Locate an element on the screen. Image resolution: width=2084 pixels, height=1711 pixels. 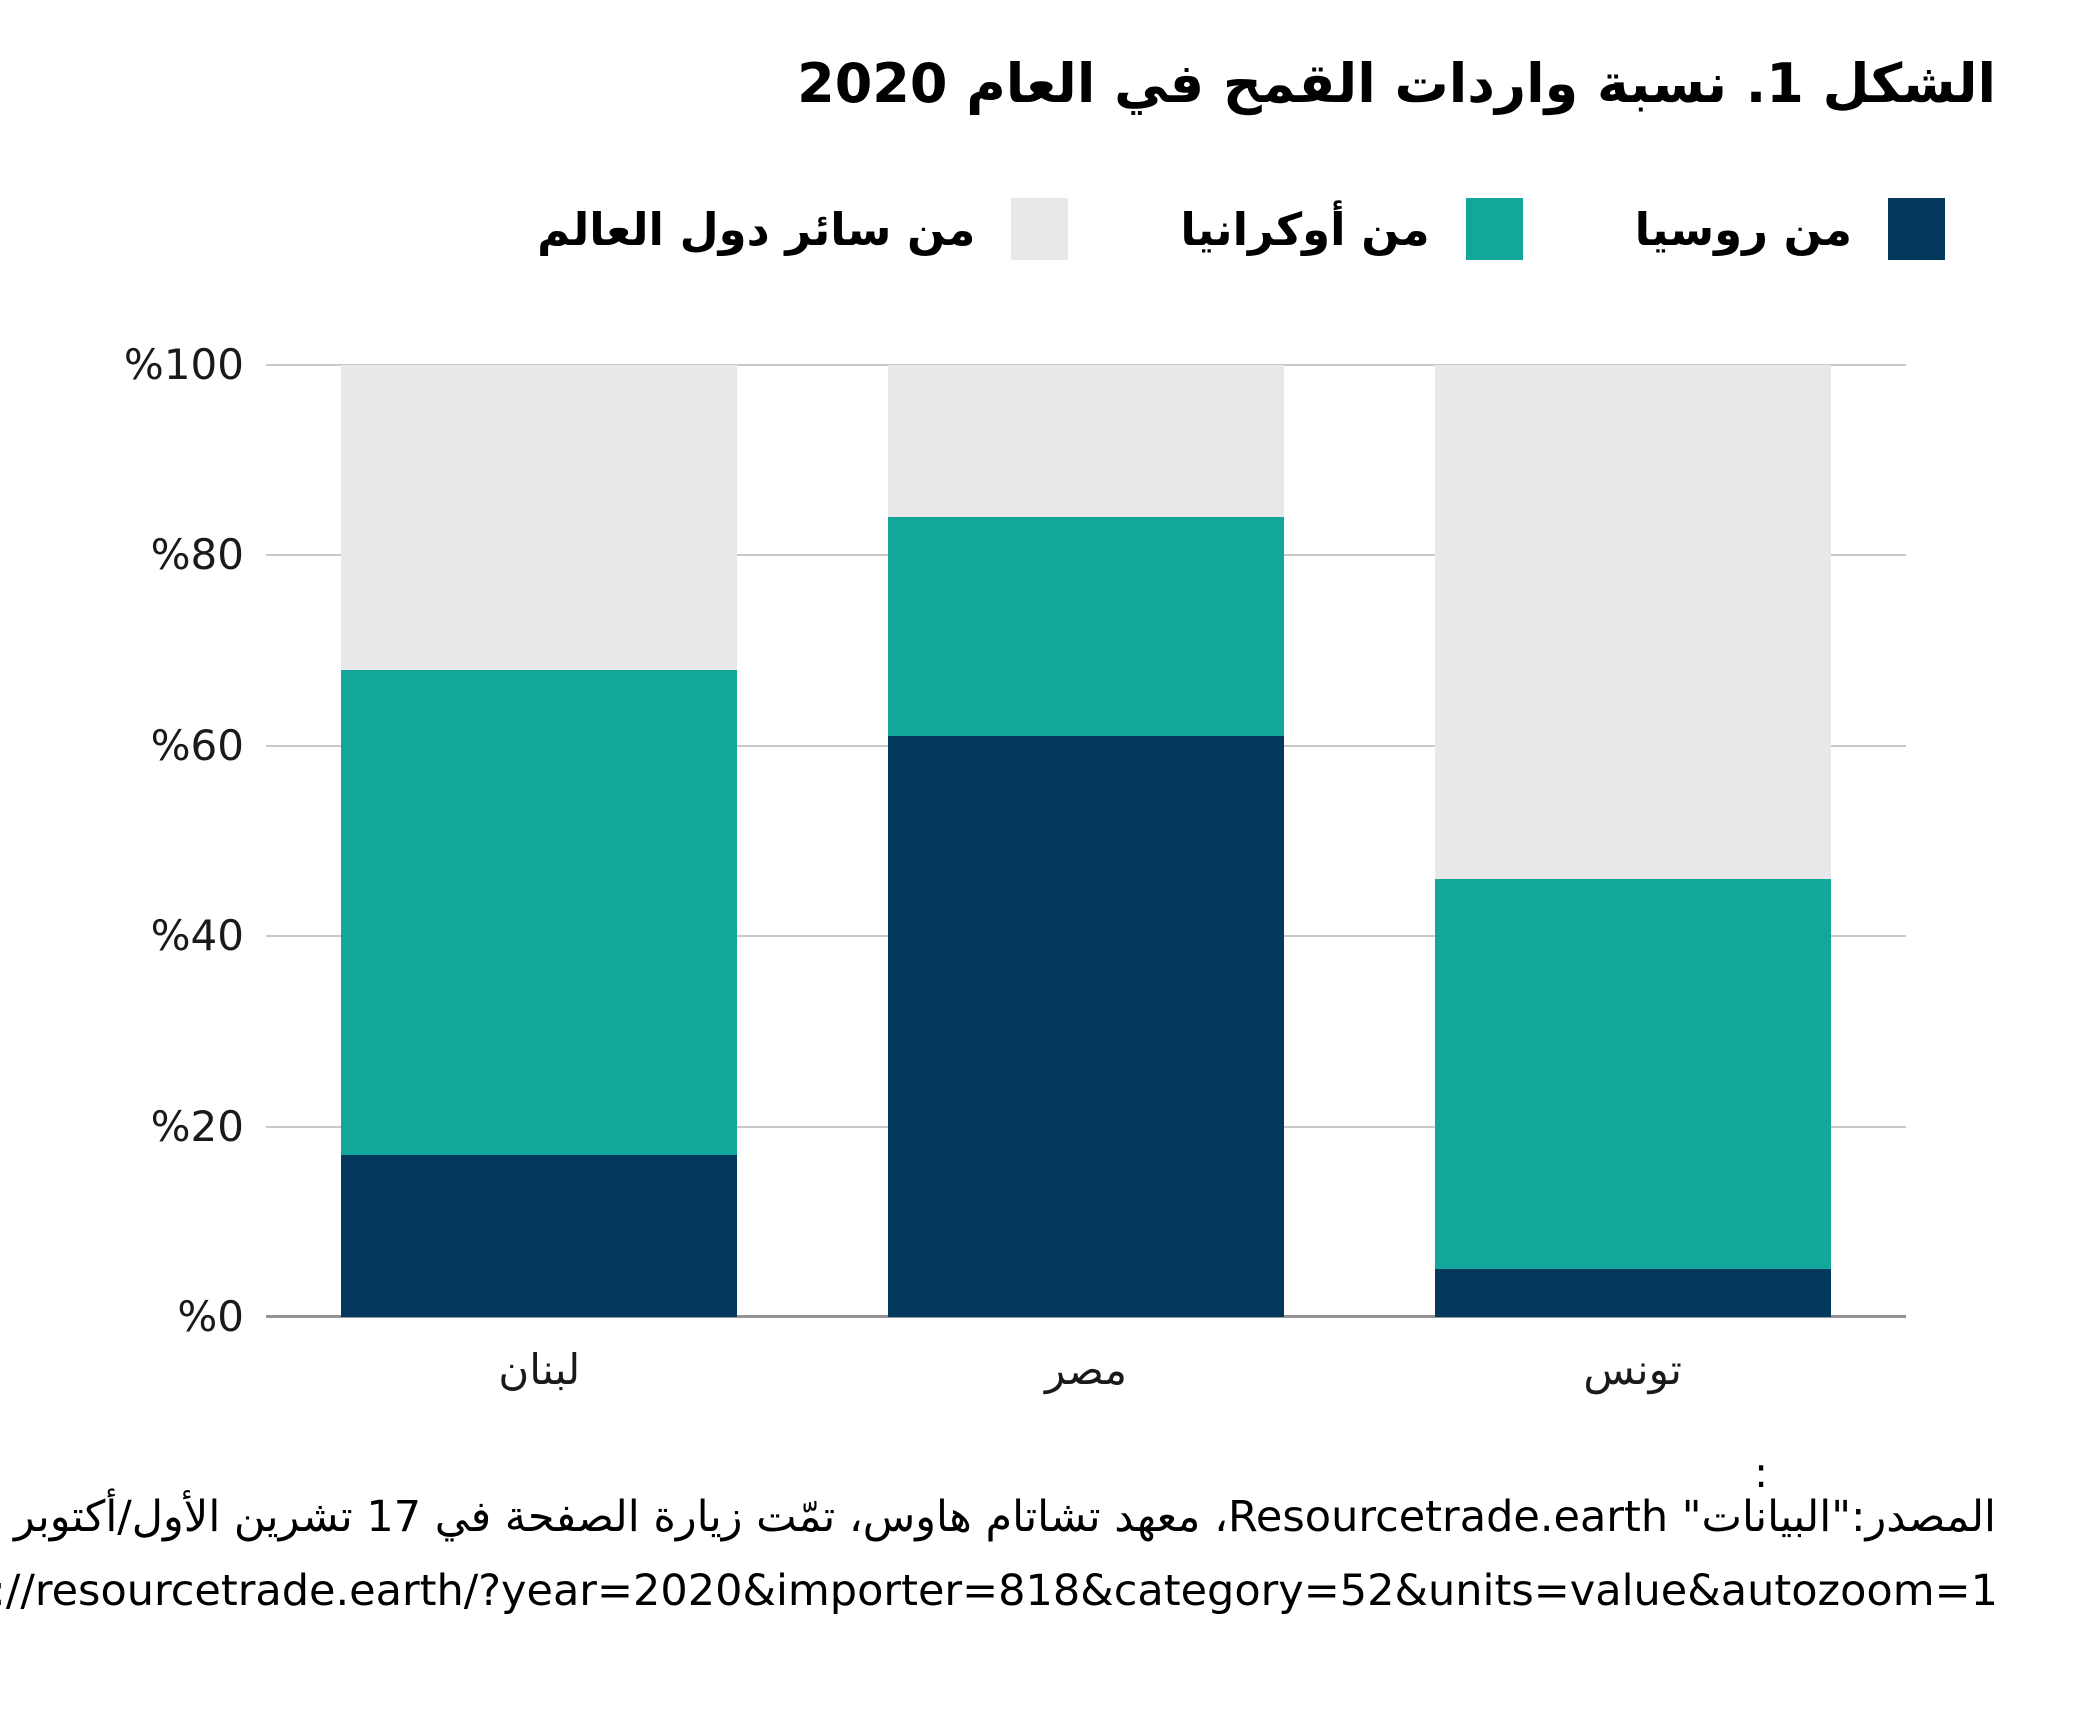
legend-item-russia: من روسيا is located at coordinates (1790, 229).